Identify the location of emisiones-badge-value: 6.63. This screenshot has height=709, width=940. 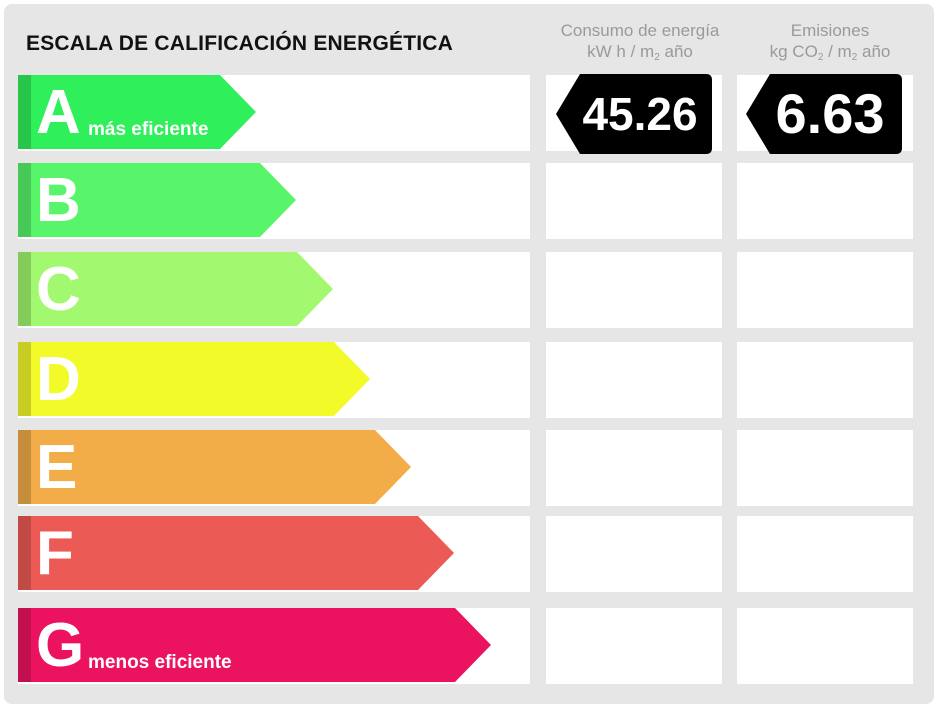
(830, 113).